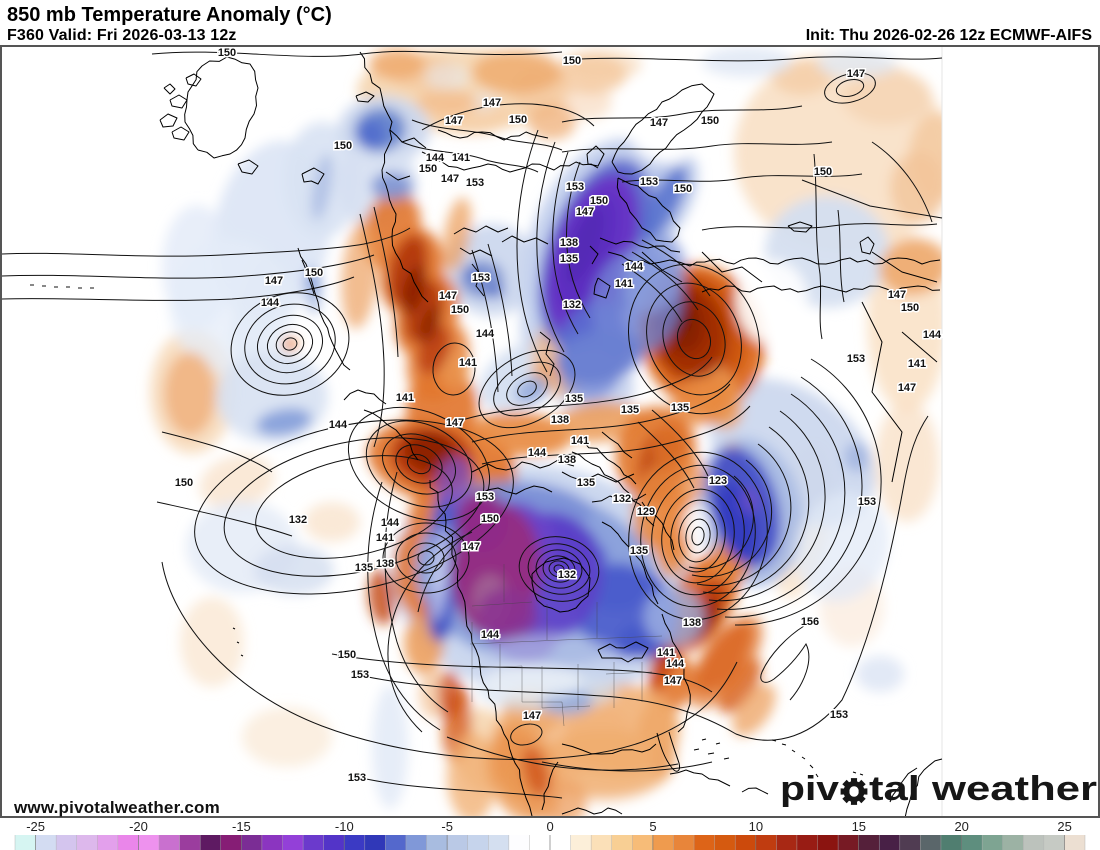 The height and width of the screenshot is (850, 1100). What do you see at coordinates (983, 789) in the screenshot?
I see `svg-text: tal weather` at bounding box center [983, 789].